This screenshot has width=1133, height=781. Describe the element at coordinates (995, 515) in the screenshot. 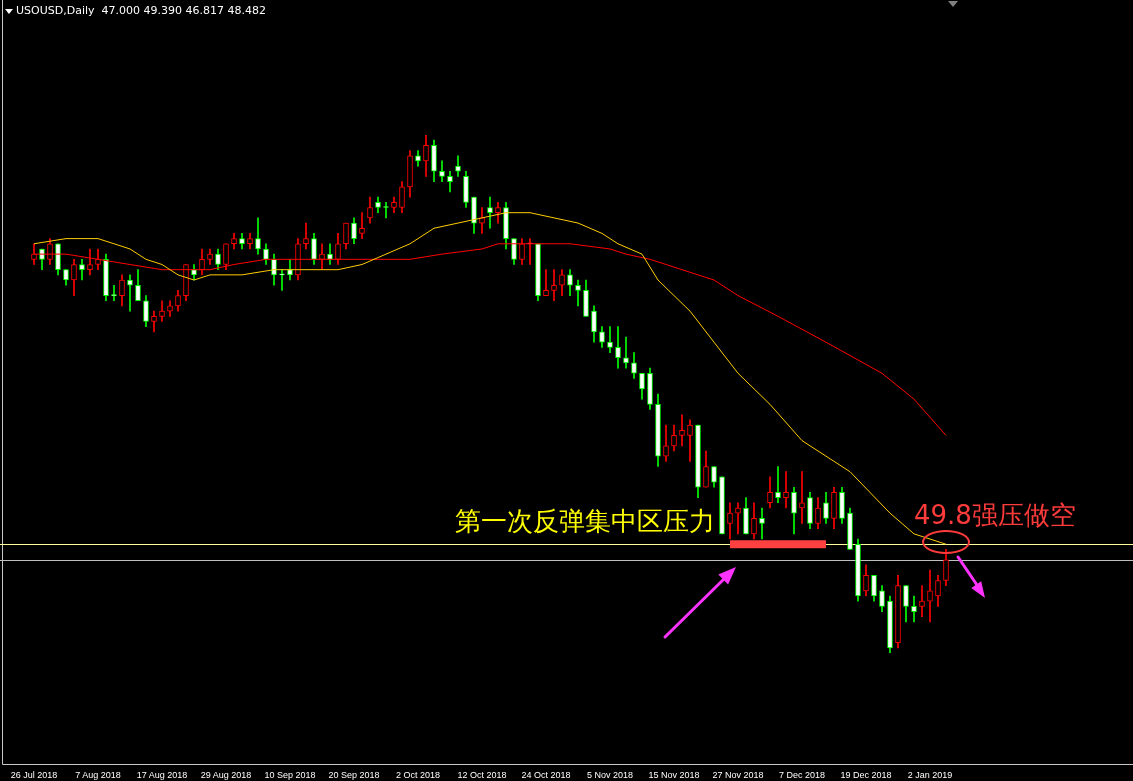

I see `annotation: 49.8强压做空` at that location.